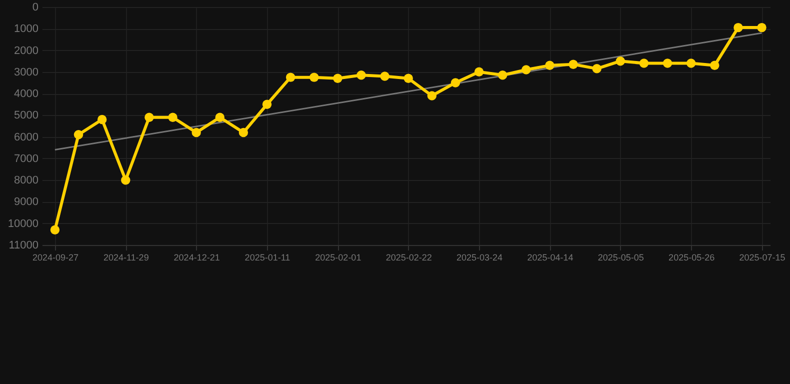  What do you see at coordinates (691, 257) in the screenshot?
I see `x-tick-label: 2025-05-26` at bounding box center [691, 257].